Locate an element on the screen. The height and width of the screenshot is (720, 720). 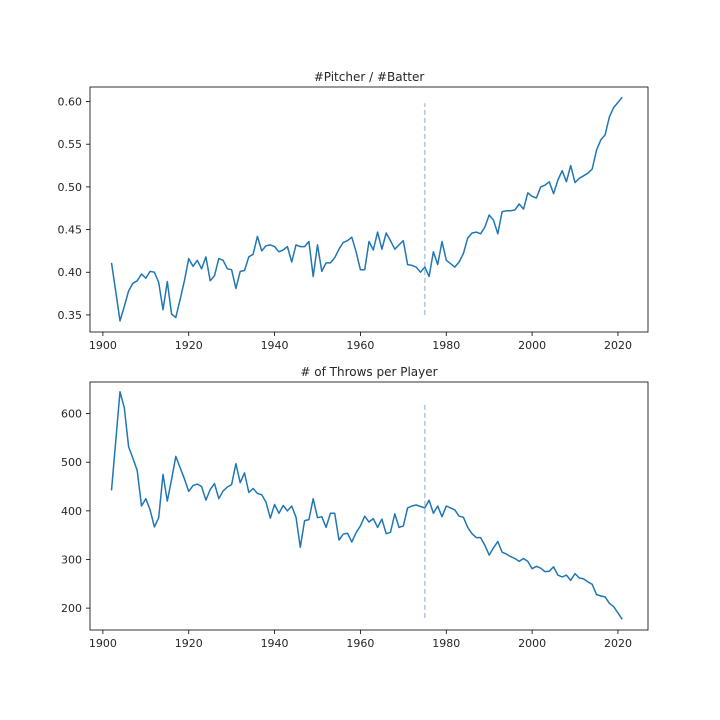
chart-title: # of Throws per Player is located at coordinates (368, 372).